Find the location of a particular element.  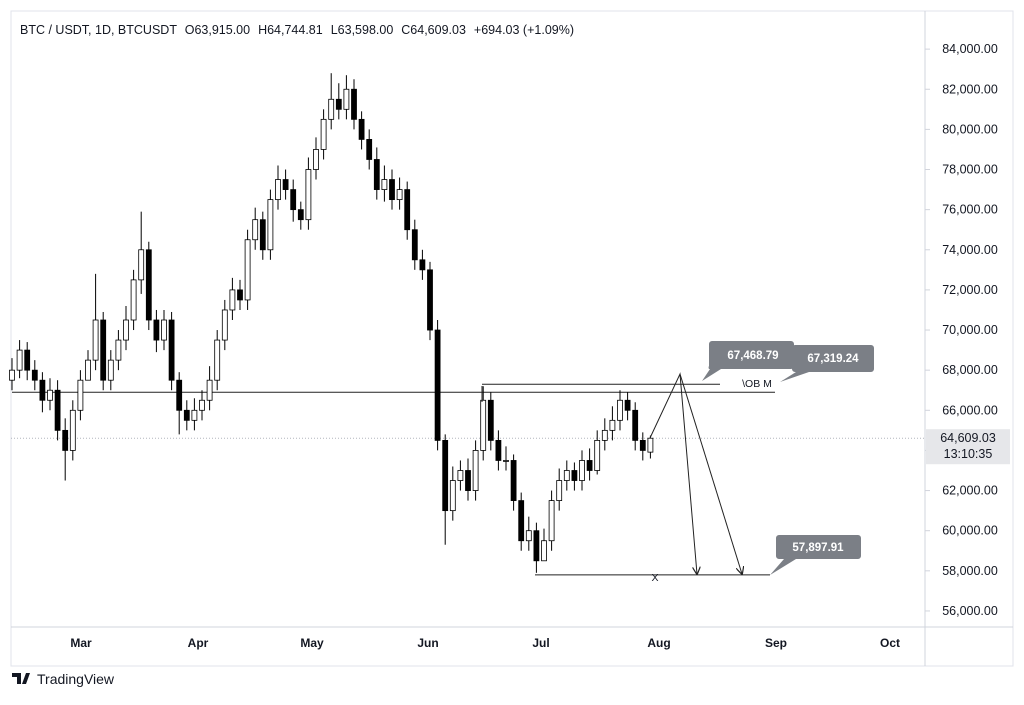

x-tick-label: May is located at coordinates (312, 643).